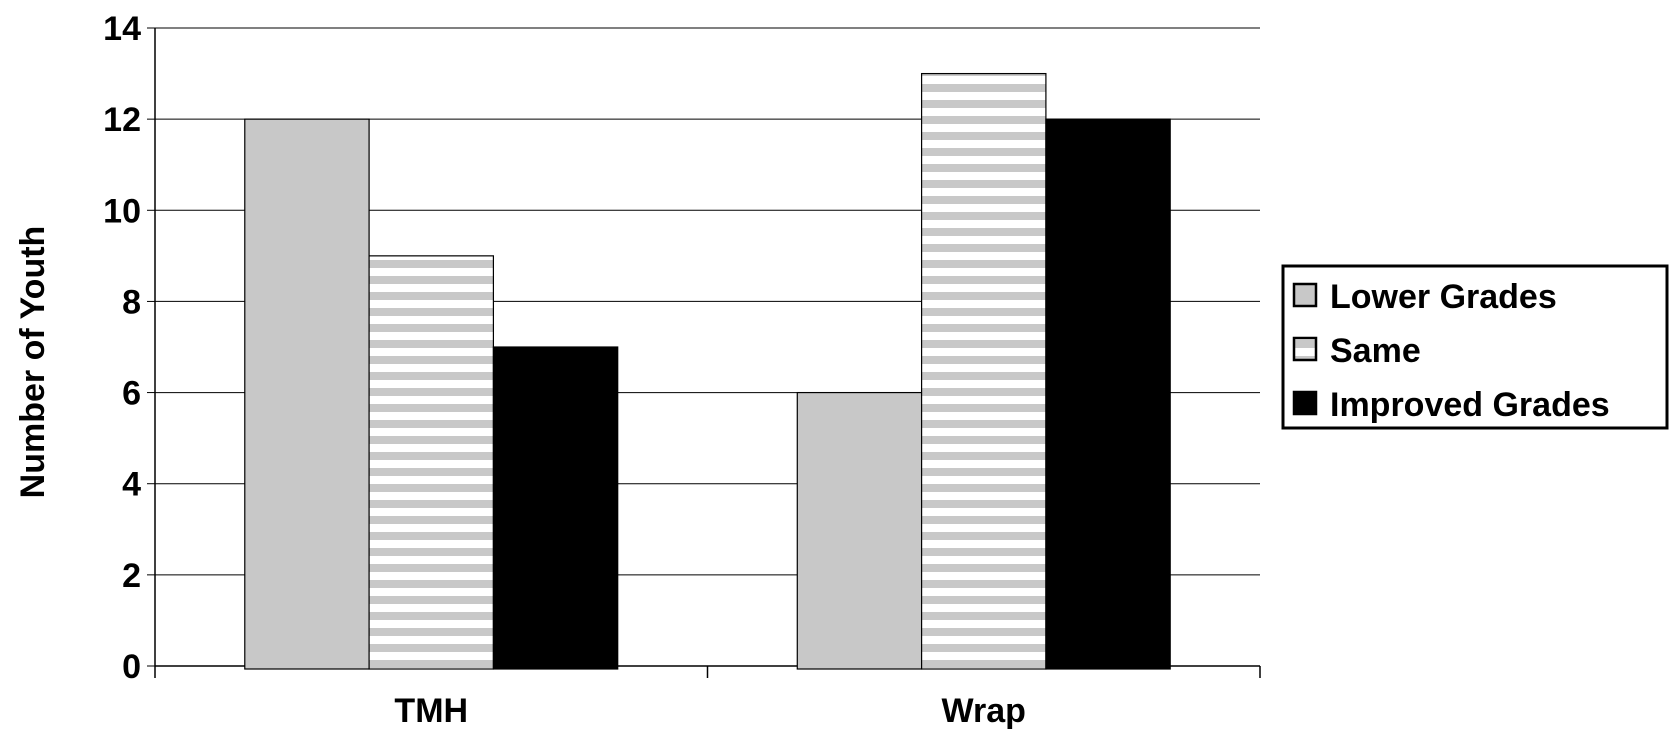 The width and height of the screenshot is (1669, 742). What do you see at coordinates (131, 394) in the screenshot?
I see `y-tick-label: 6` at bounding box center [131, 394].